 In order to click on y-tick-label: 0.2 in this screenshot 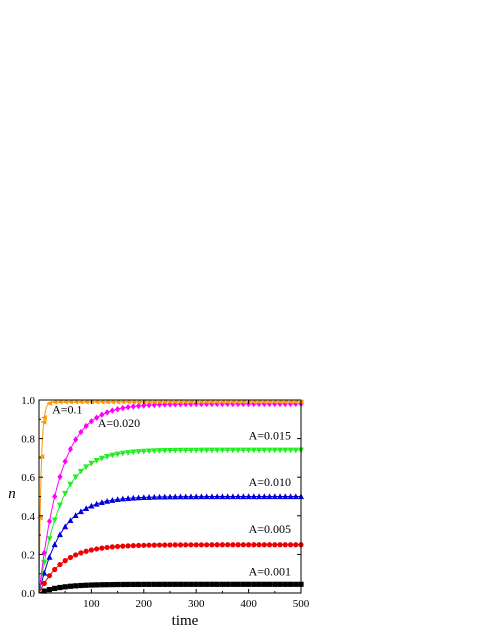, I will do `click(28, 555)`.